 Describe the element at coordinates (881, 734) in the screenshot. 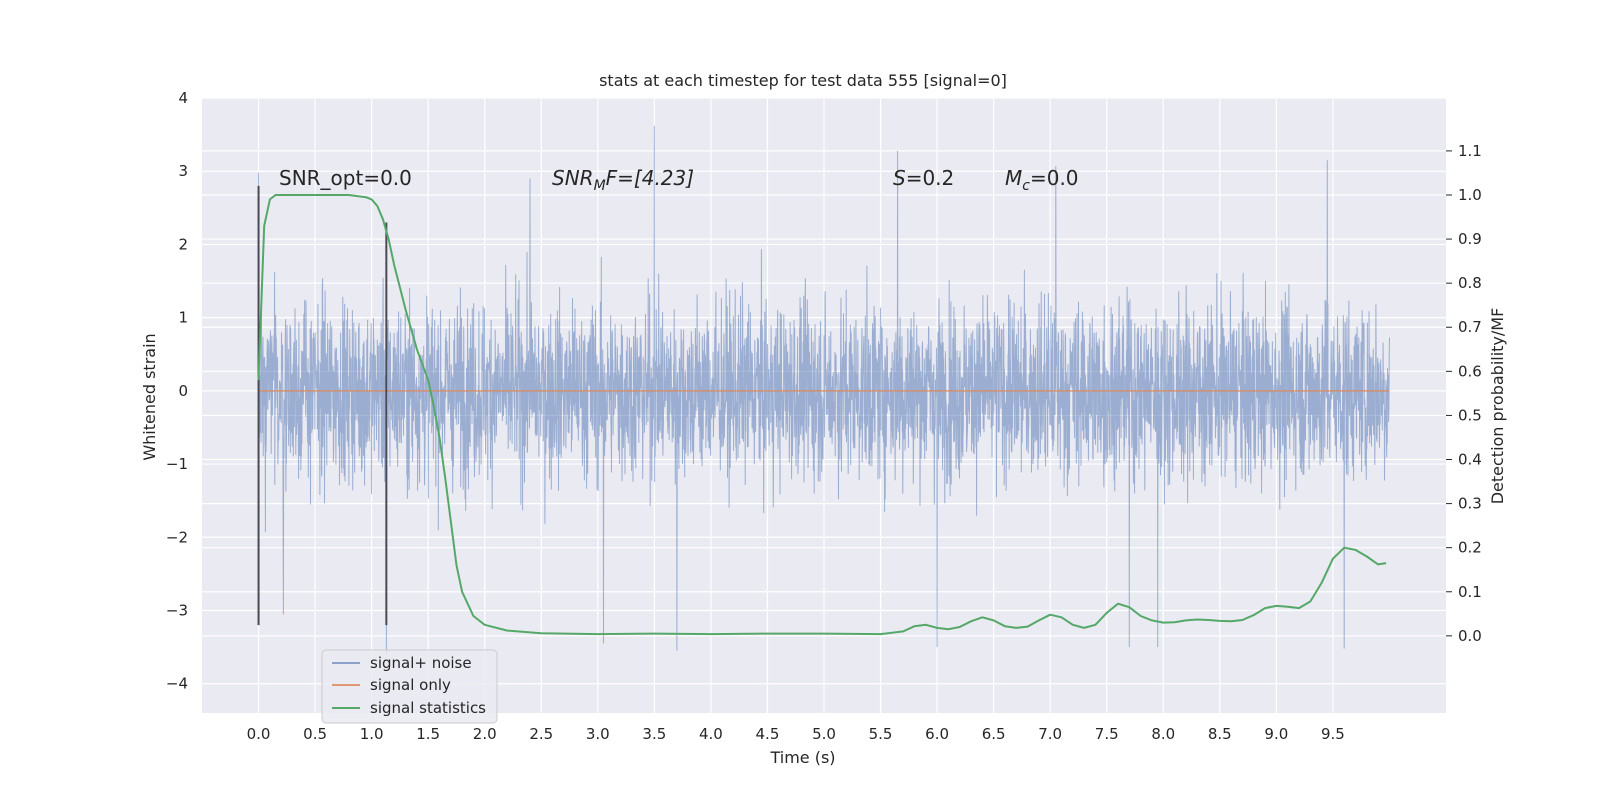

I see `x-tick-label: 5.5` at that location.